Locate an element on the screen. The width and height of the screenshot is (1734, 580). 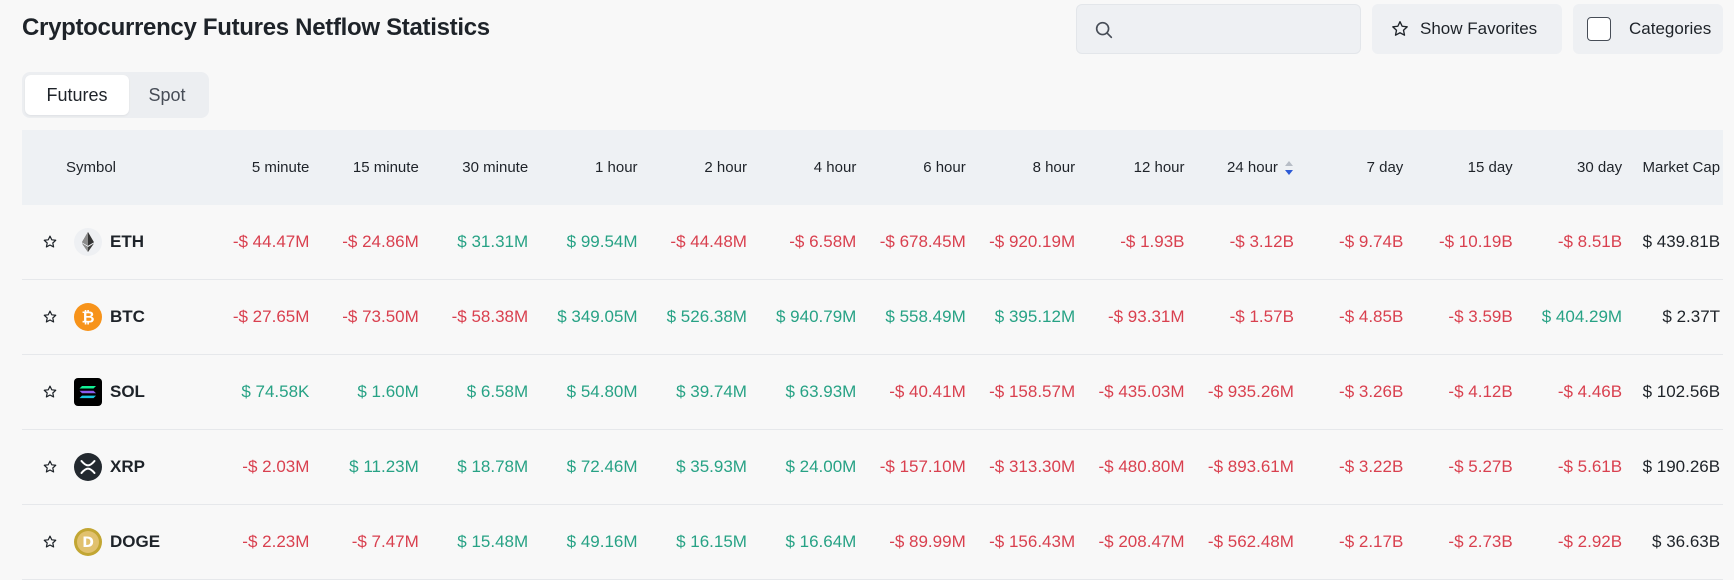
netflow-cell-2h: $ 35.93M is located at coordinates (711, 466).